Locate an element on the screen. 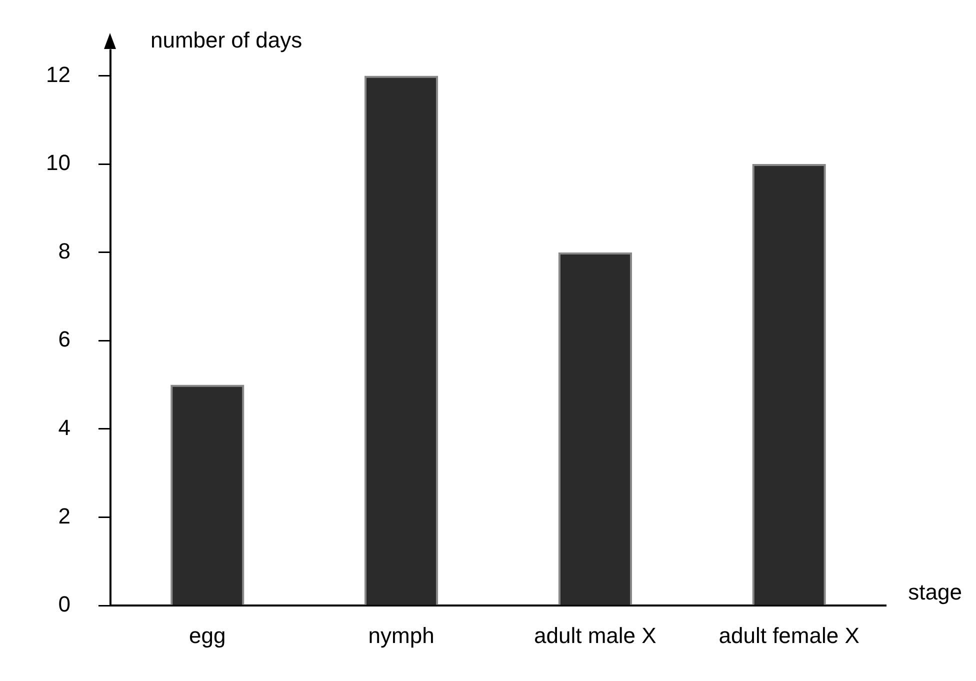 Image resolution: width=976 pixels, height=681 pixels. y-tick-label: 8 is located at coordinates (64, 251).